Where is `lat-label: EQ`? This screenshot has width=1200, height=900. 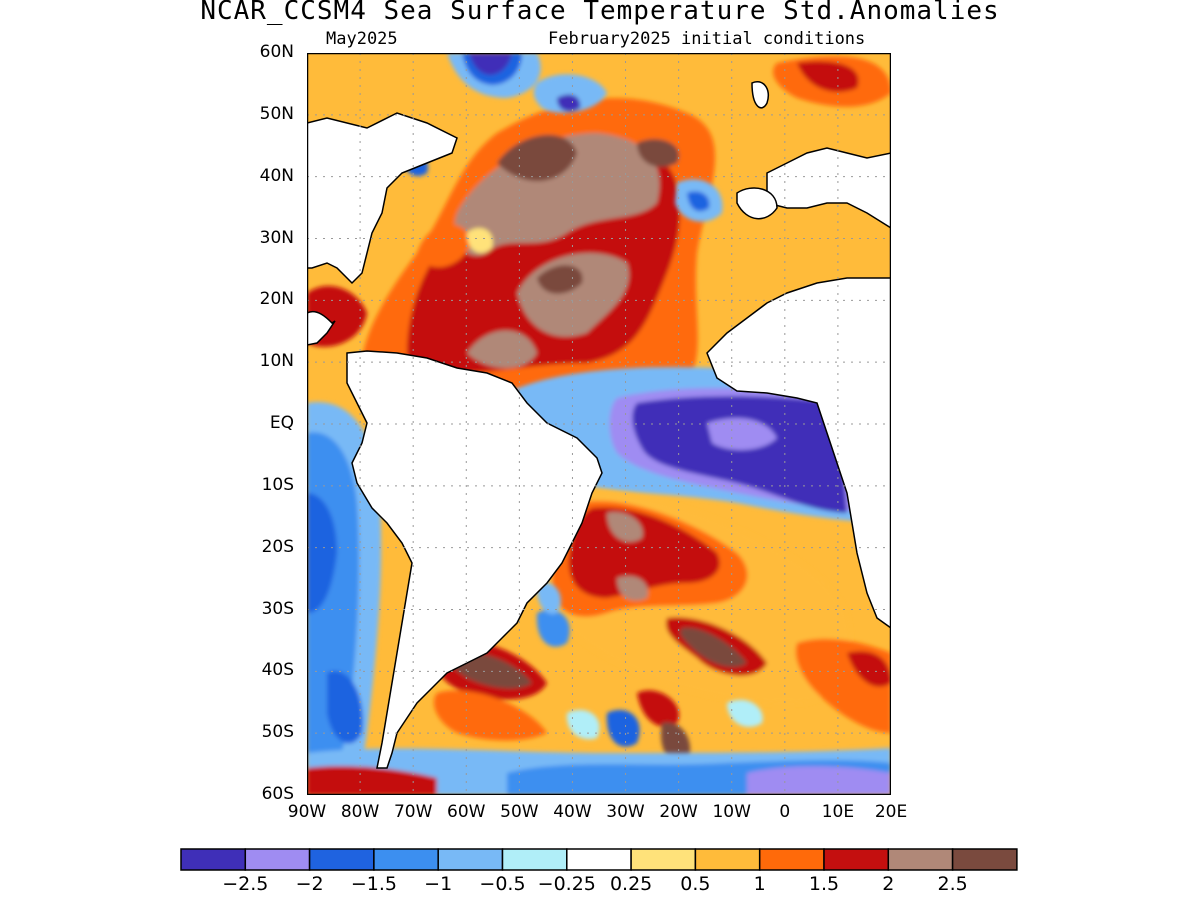 lat-label: EQ is located at coordinates (281, 423).